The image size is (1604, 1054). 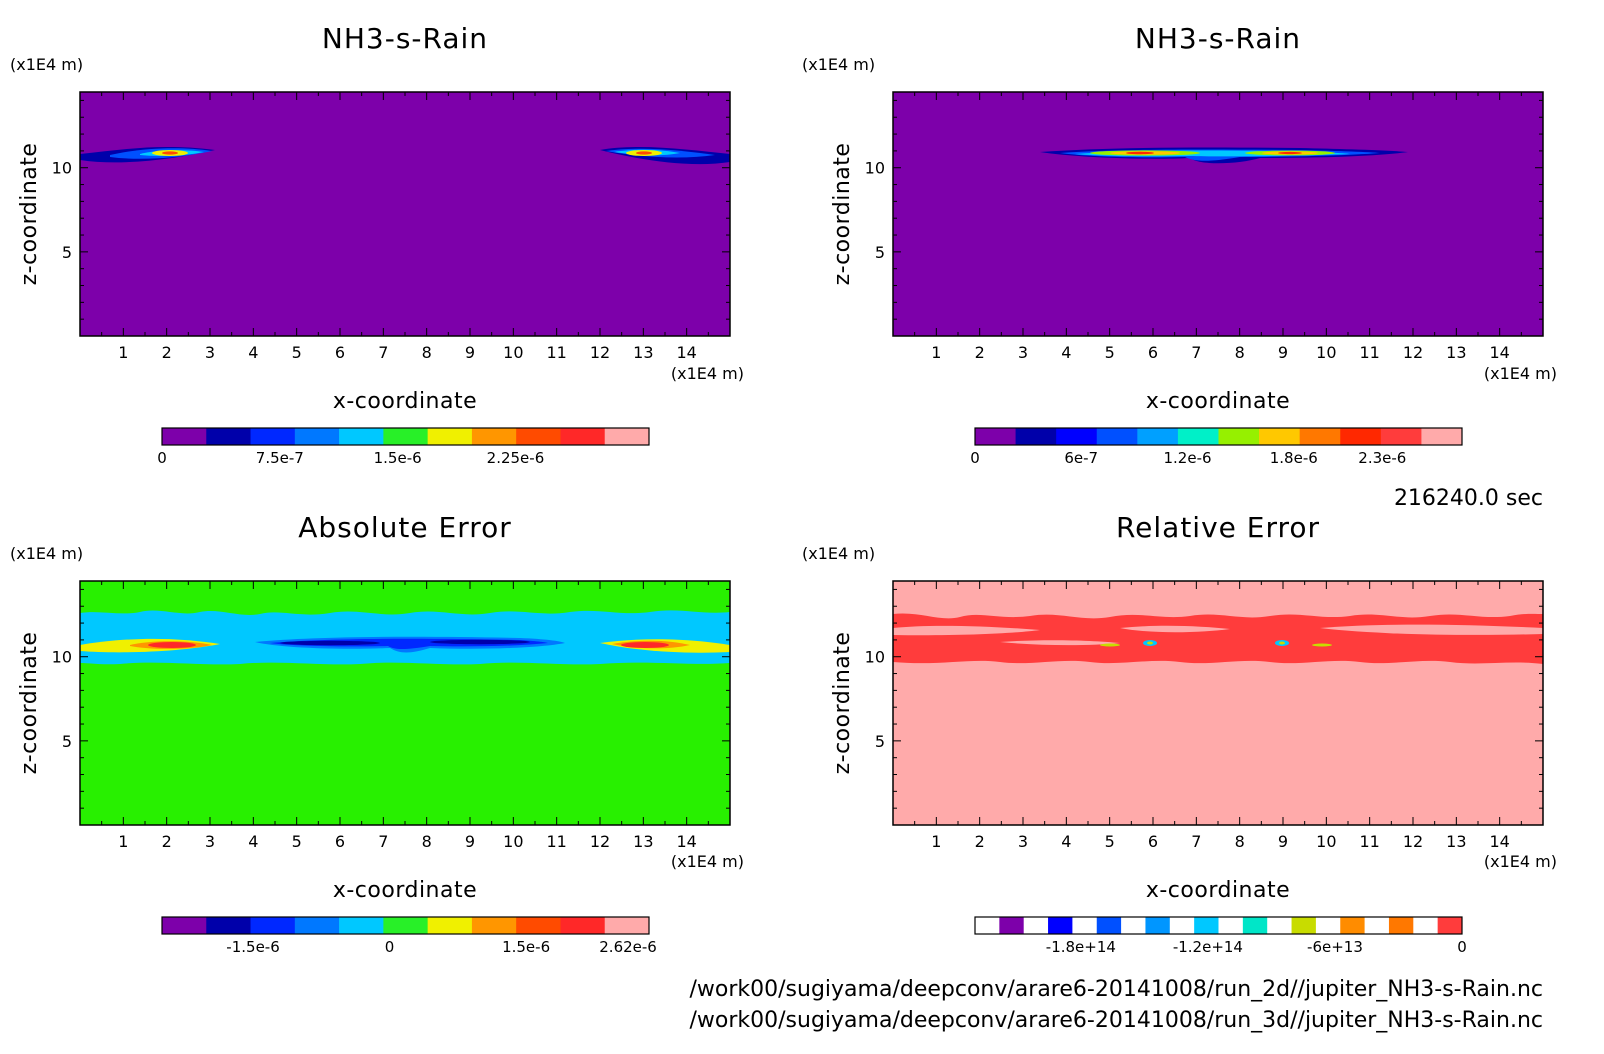 I want to click on x-tick-label: 3, so click(x=1023, y=352).